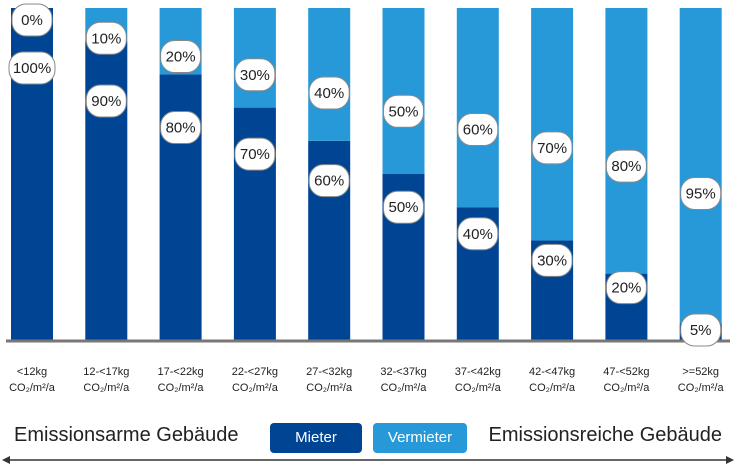 The image size is (736, 466). Describe the element at coordinates (552, 372) in the screenshot. I see `x-tick-label: 42-<47kg` at that location.